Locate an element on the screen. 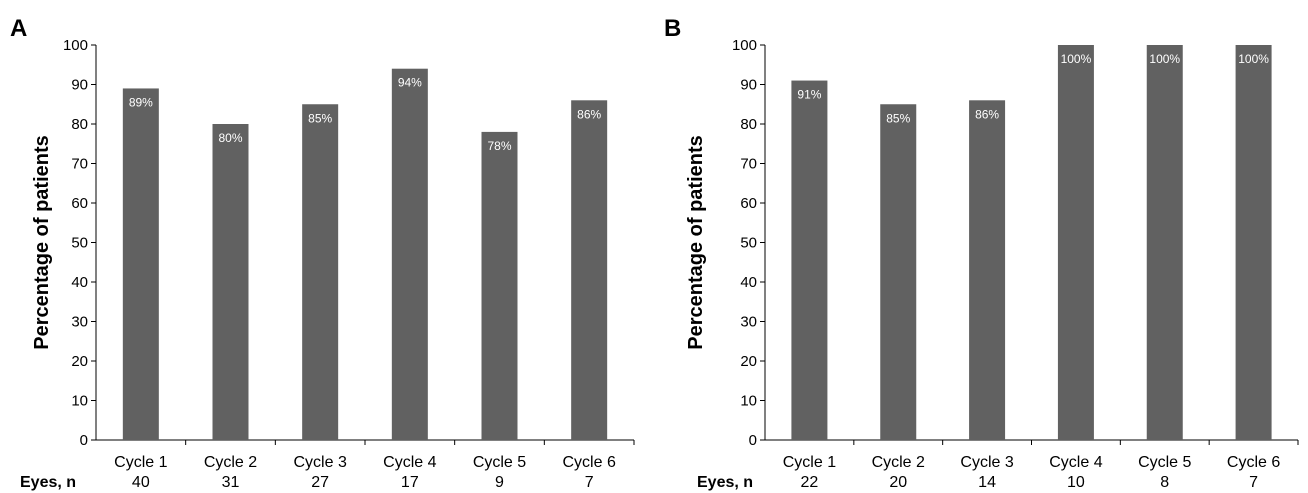 The height and width of the screenshot is (493, 1308). bar-data-label: 94% is located at coordinates (410, 83).